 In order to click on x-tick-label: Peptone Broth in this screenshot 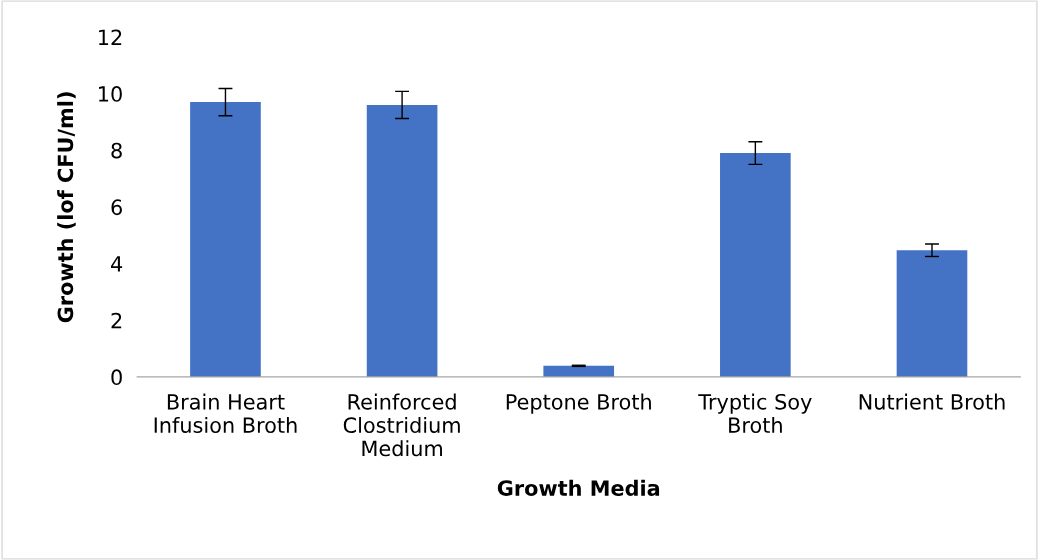, I will do `click(578, 403)`.